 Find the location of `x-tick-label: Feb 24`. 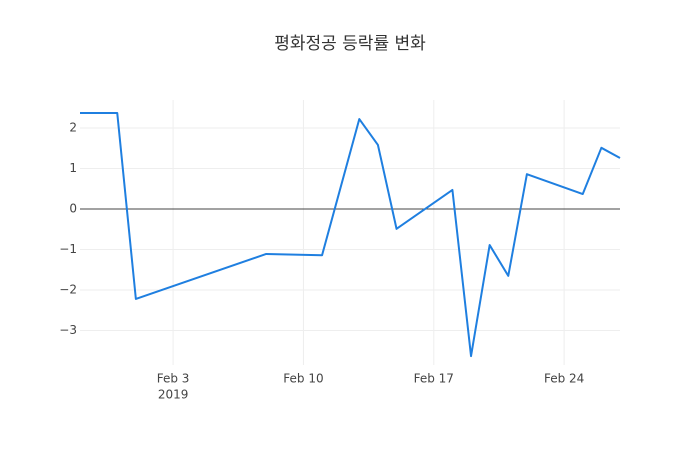

x-tick-label: Feb 24 is located at coordinates (564, 379).